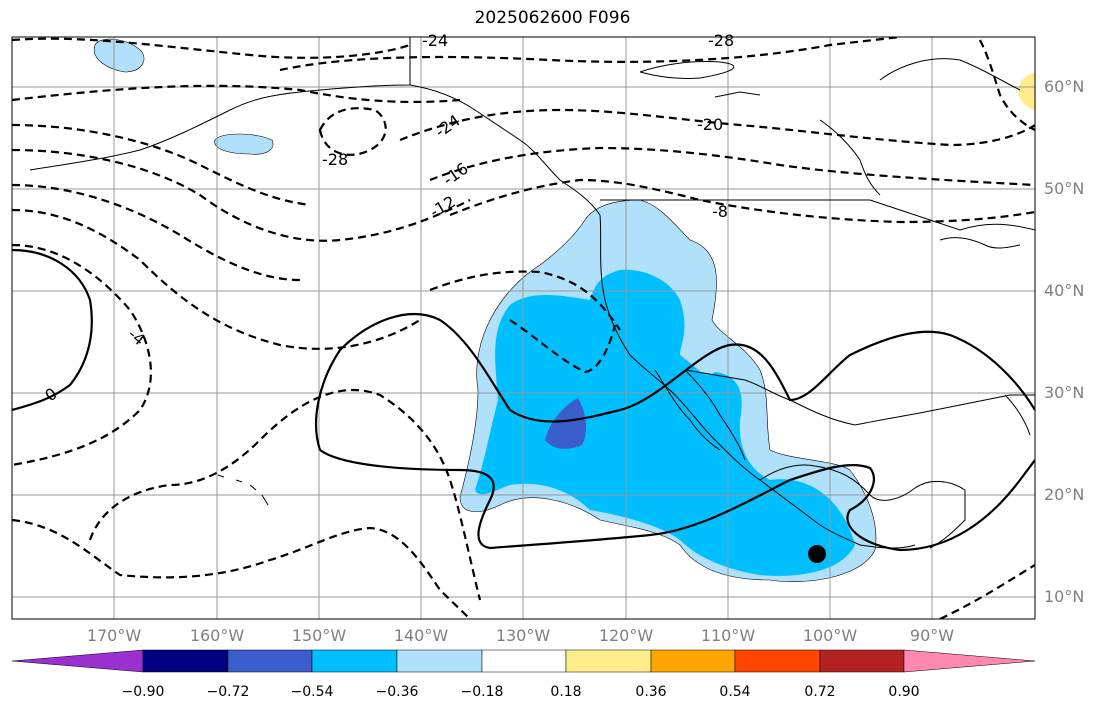 The width and height of the screenshot is (1105, 712). Describe the element at coordinates (482, 692) in the screenshot. I see `colorbar-tick: −0.18` at that location.